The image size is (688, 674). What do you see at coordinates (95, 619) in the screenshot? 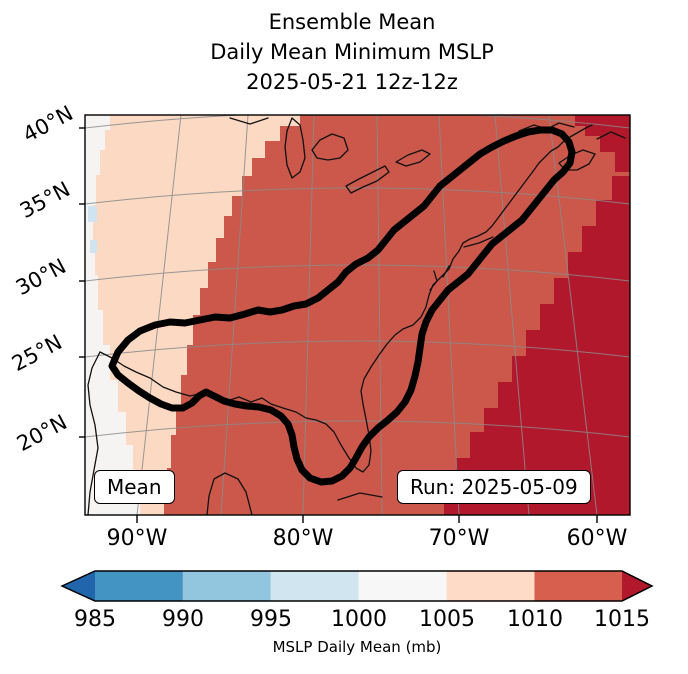
I see `cbar-tick-985: 985` at bounding box center [95, 619].